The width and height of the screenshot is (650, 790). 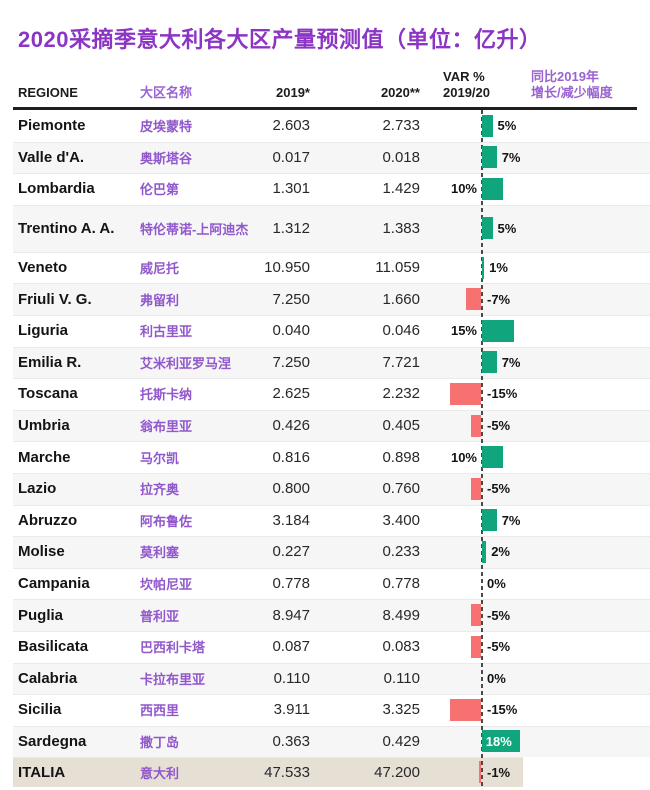 What do you see at coordinates (291, 189) in the screenshot?
I see `value-2019: 1.301` at bounding box center [291, 189].